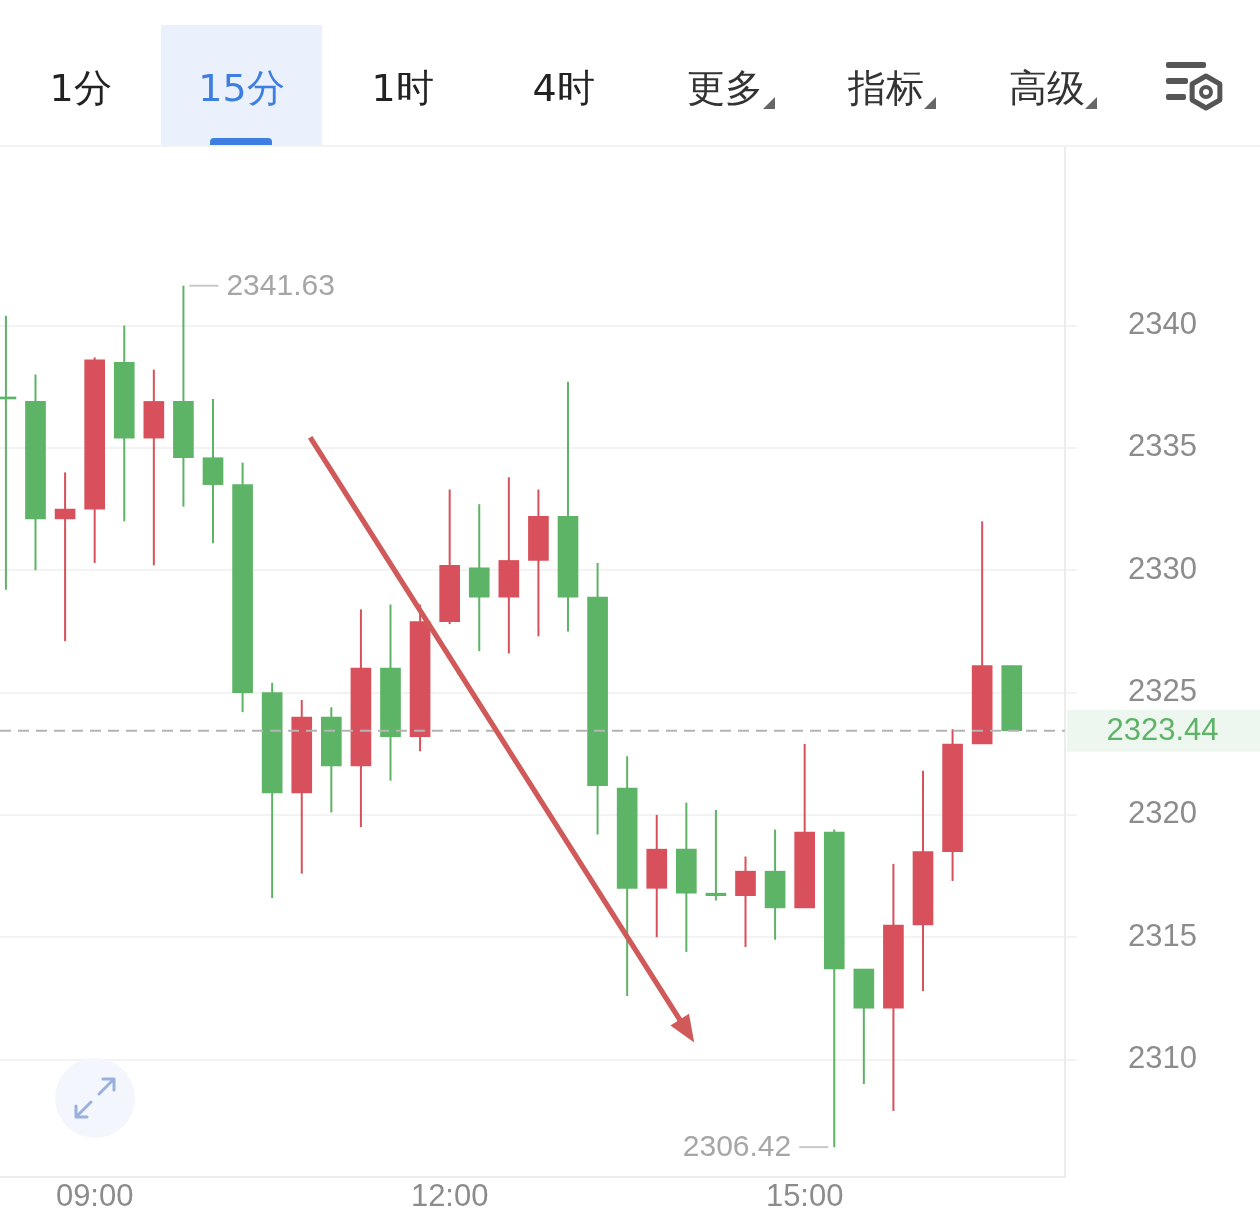 The image size is (1260, 1224). Describe the element at coordinates (737, 1146) in the screenshot. I see `annotation: 2306.42` at that location.